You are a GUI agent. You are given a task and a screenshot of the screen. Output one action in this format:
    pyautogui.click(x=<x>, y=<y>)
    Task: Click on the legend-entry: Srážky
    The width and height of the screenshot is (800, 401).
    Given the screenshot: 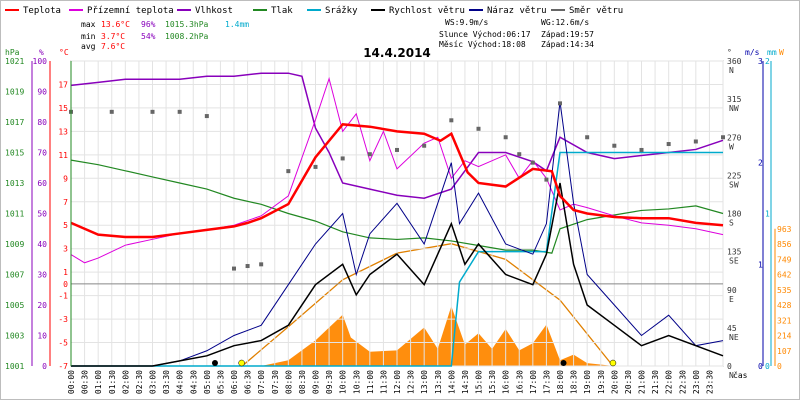 What is the action you would take?
    pyautogui.click(x=341, y=11)
    